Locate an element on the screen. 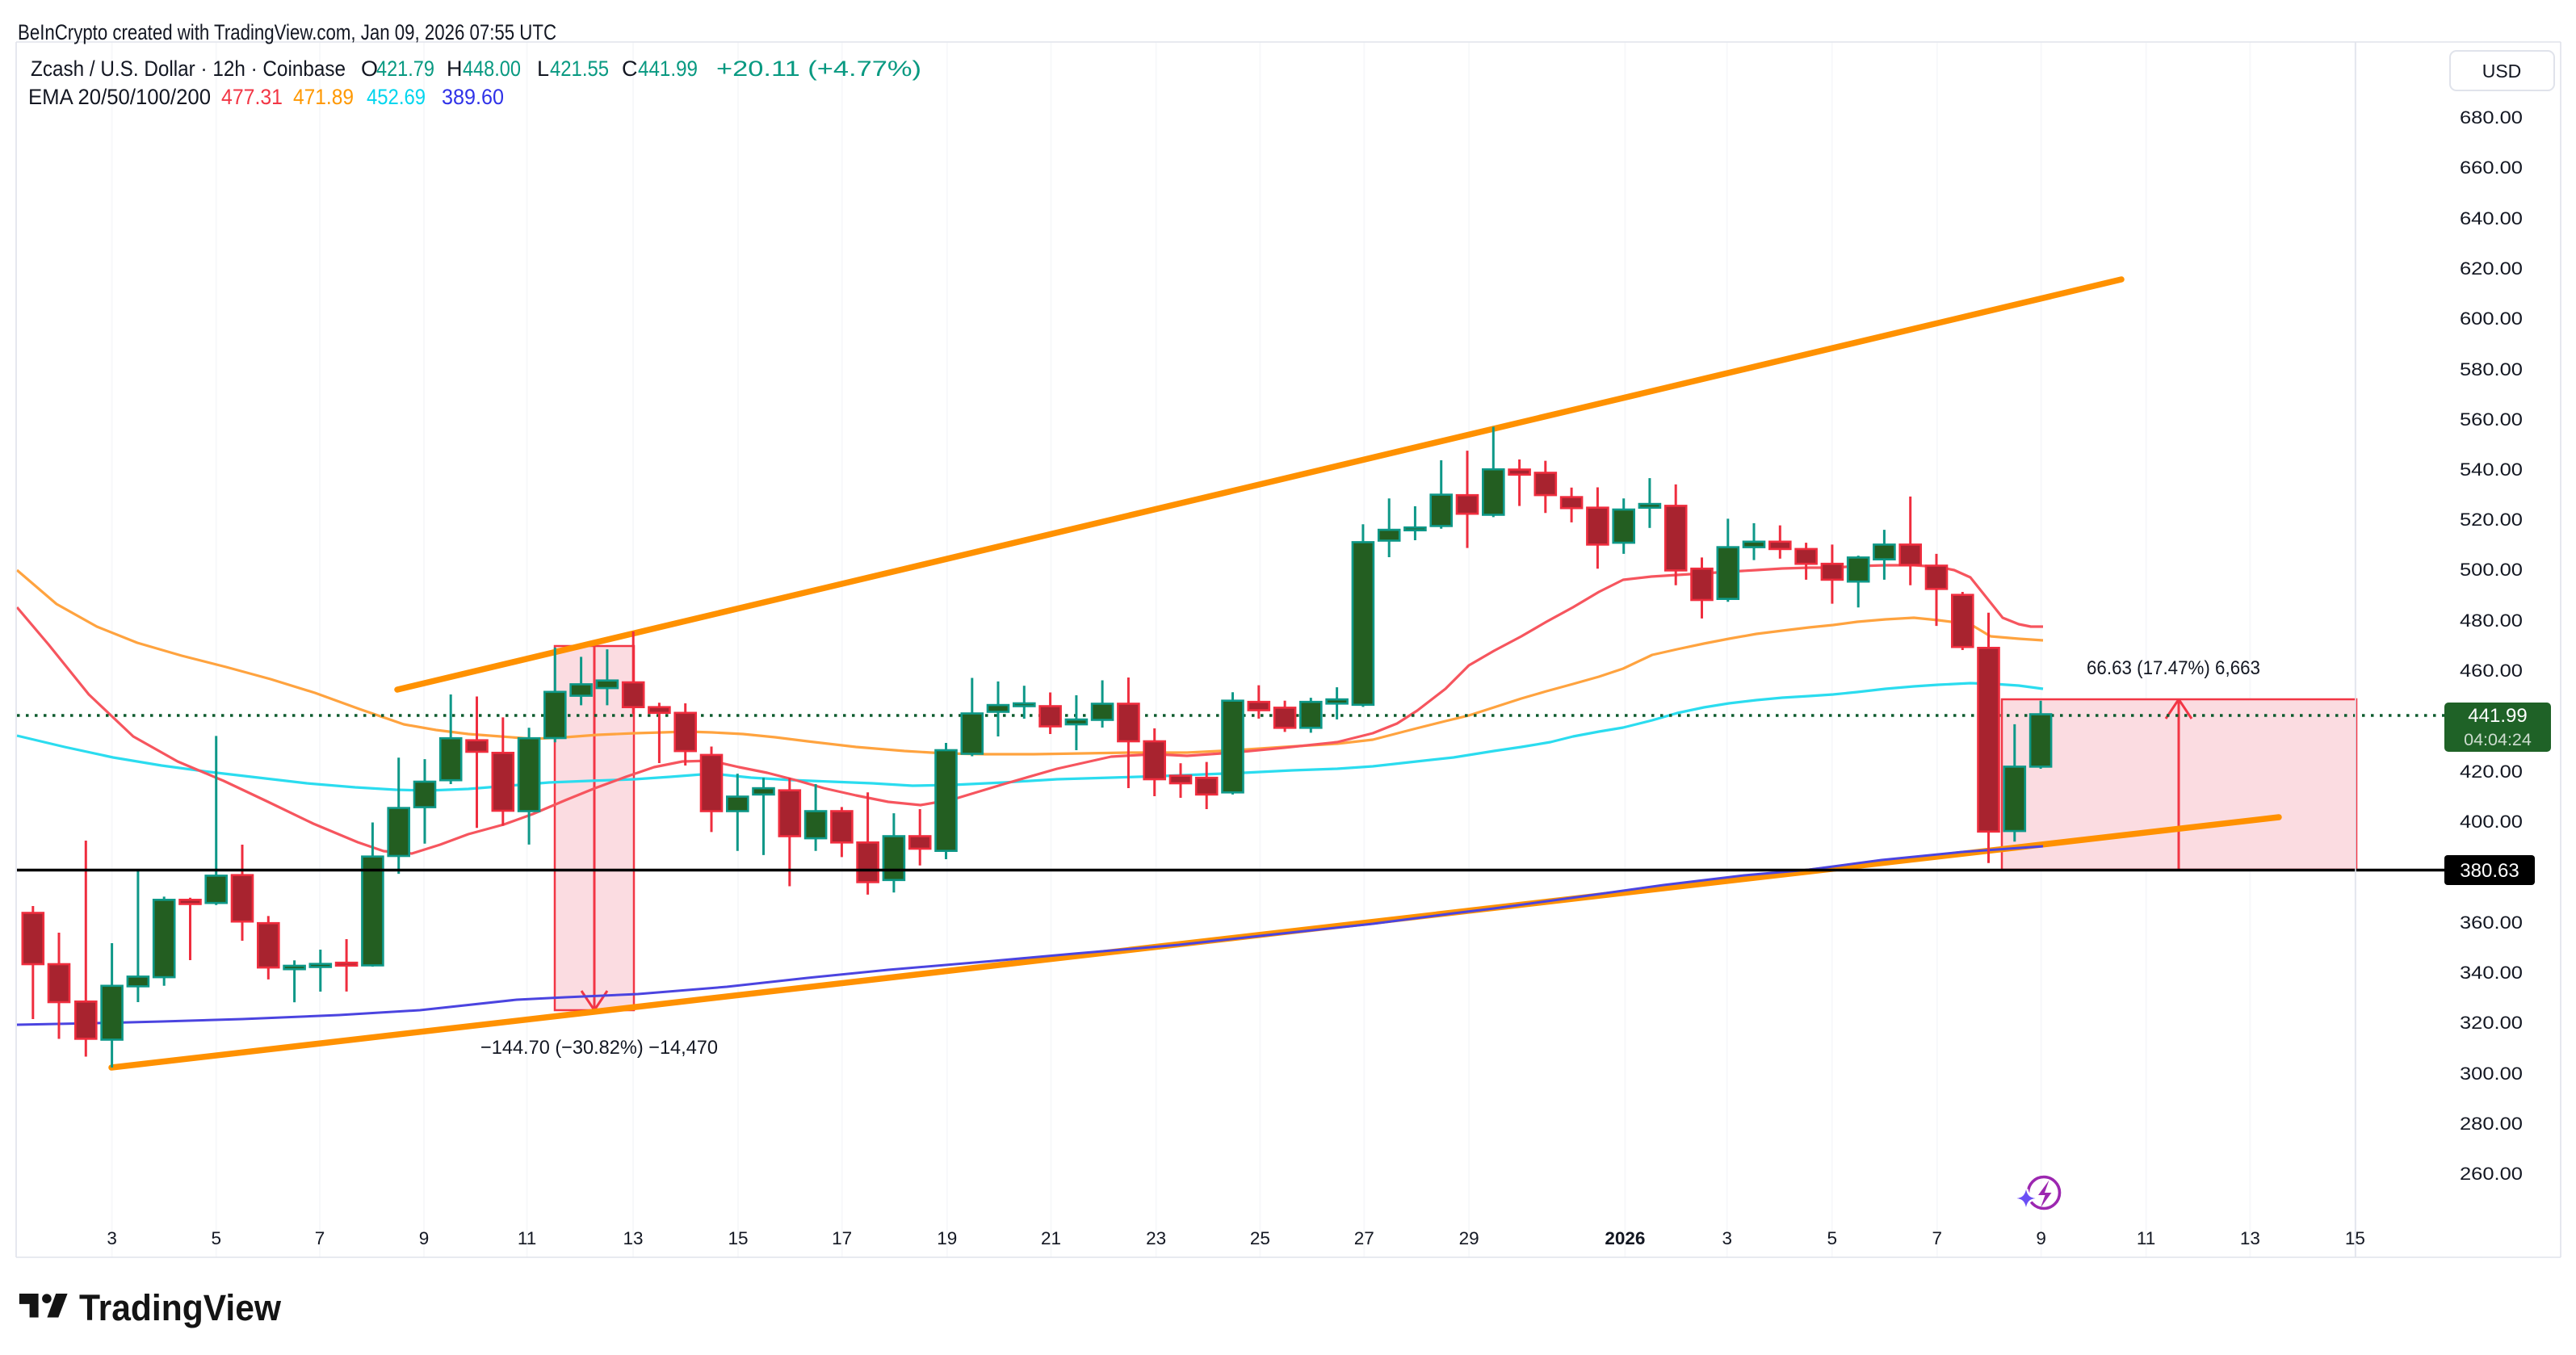  svg-text: 540.00 is located at coordinates (2491, 470).